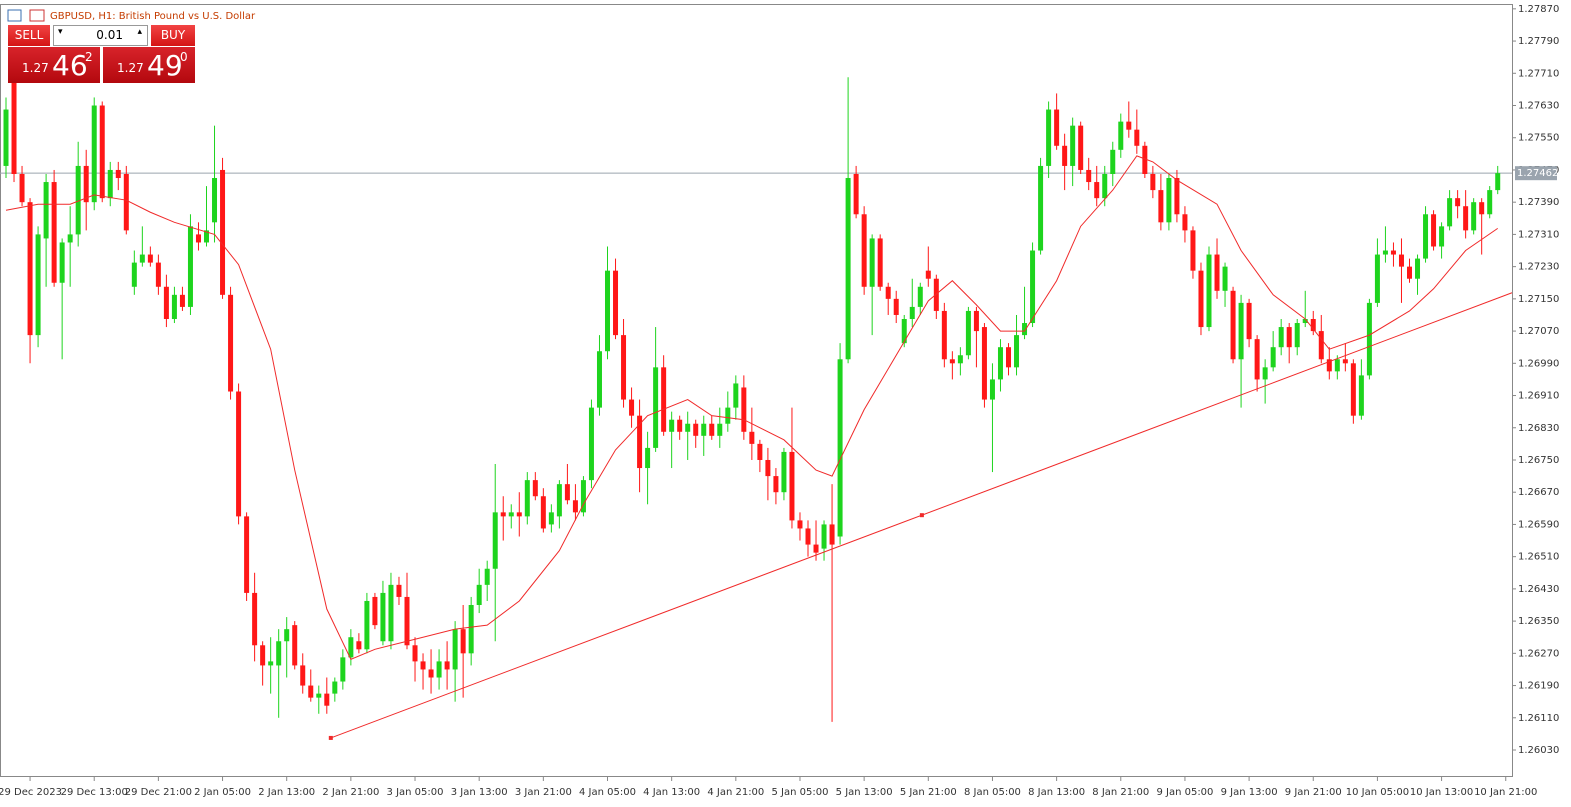 This screenshot has height=807, width=1571. I want to click on y-tick-label: 1.27790, so click(1538, 41).